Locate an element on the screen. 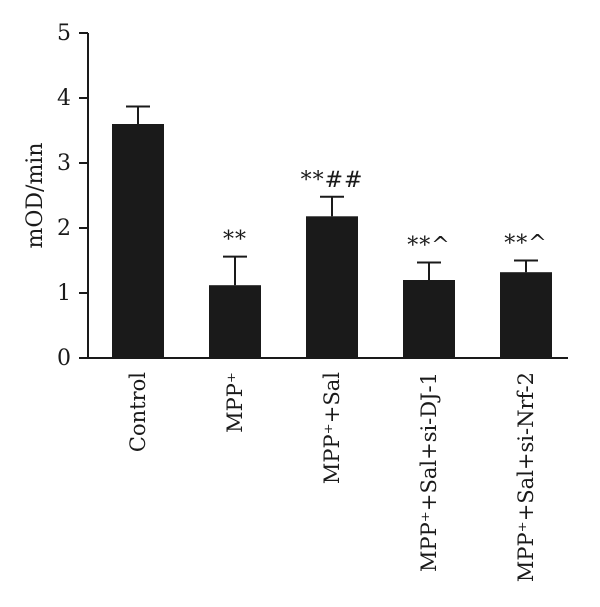  x-tick-label: MPP⁺+Sal+si-DJ-1 is located at coordinates (429, 472).